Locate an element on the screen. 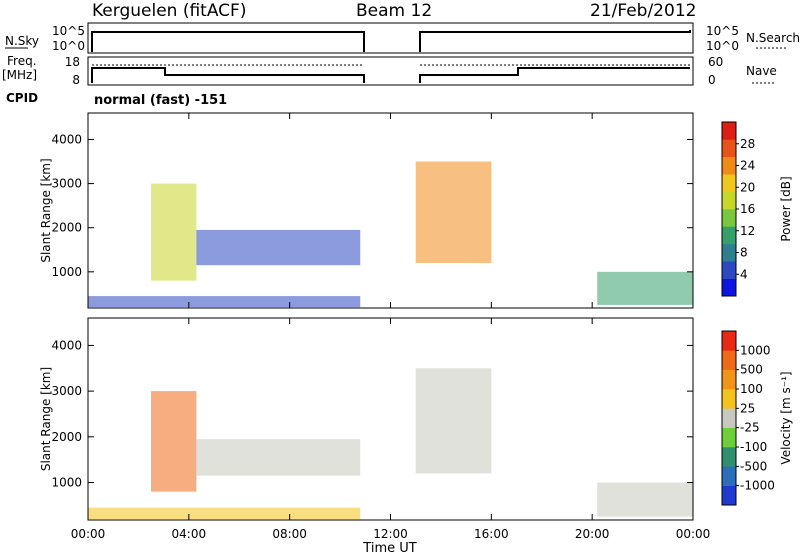  x-tick-label-5: 20:00 is located at coordinates (592, 534).